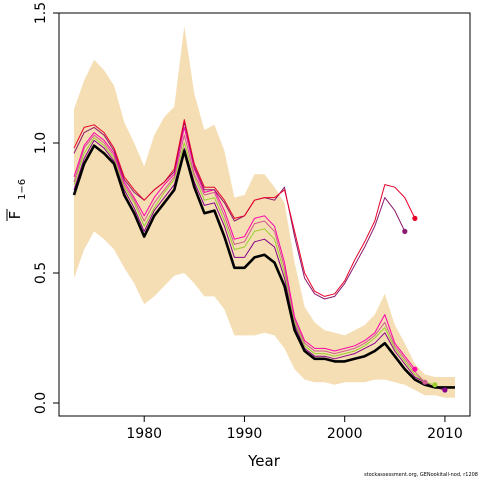 The width and height of the screenshot is (480, 480). Describe the element at coordinates (425, 304) in the screenshot. I see `end-points-layer` at that location.